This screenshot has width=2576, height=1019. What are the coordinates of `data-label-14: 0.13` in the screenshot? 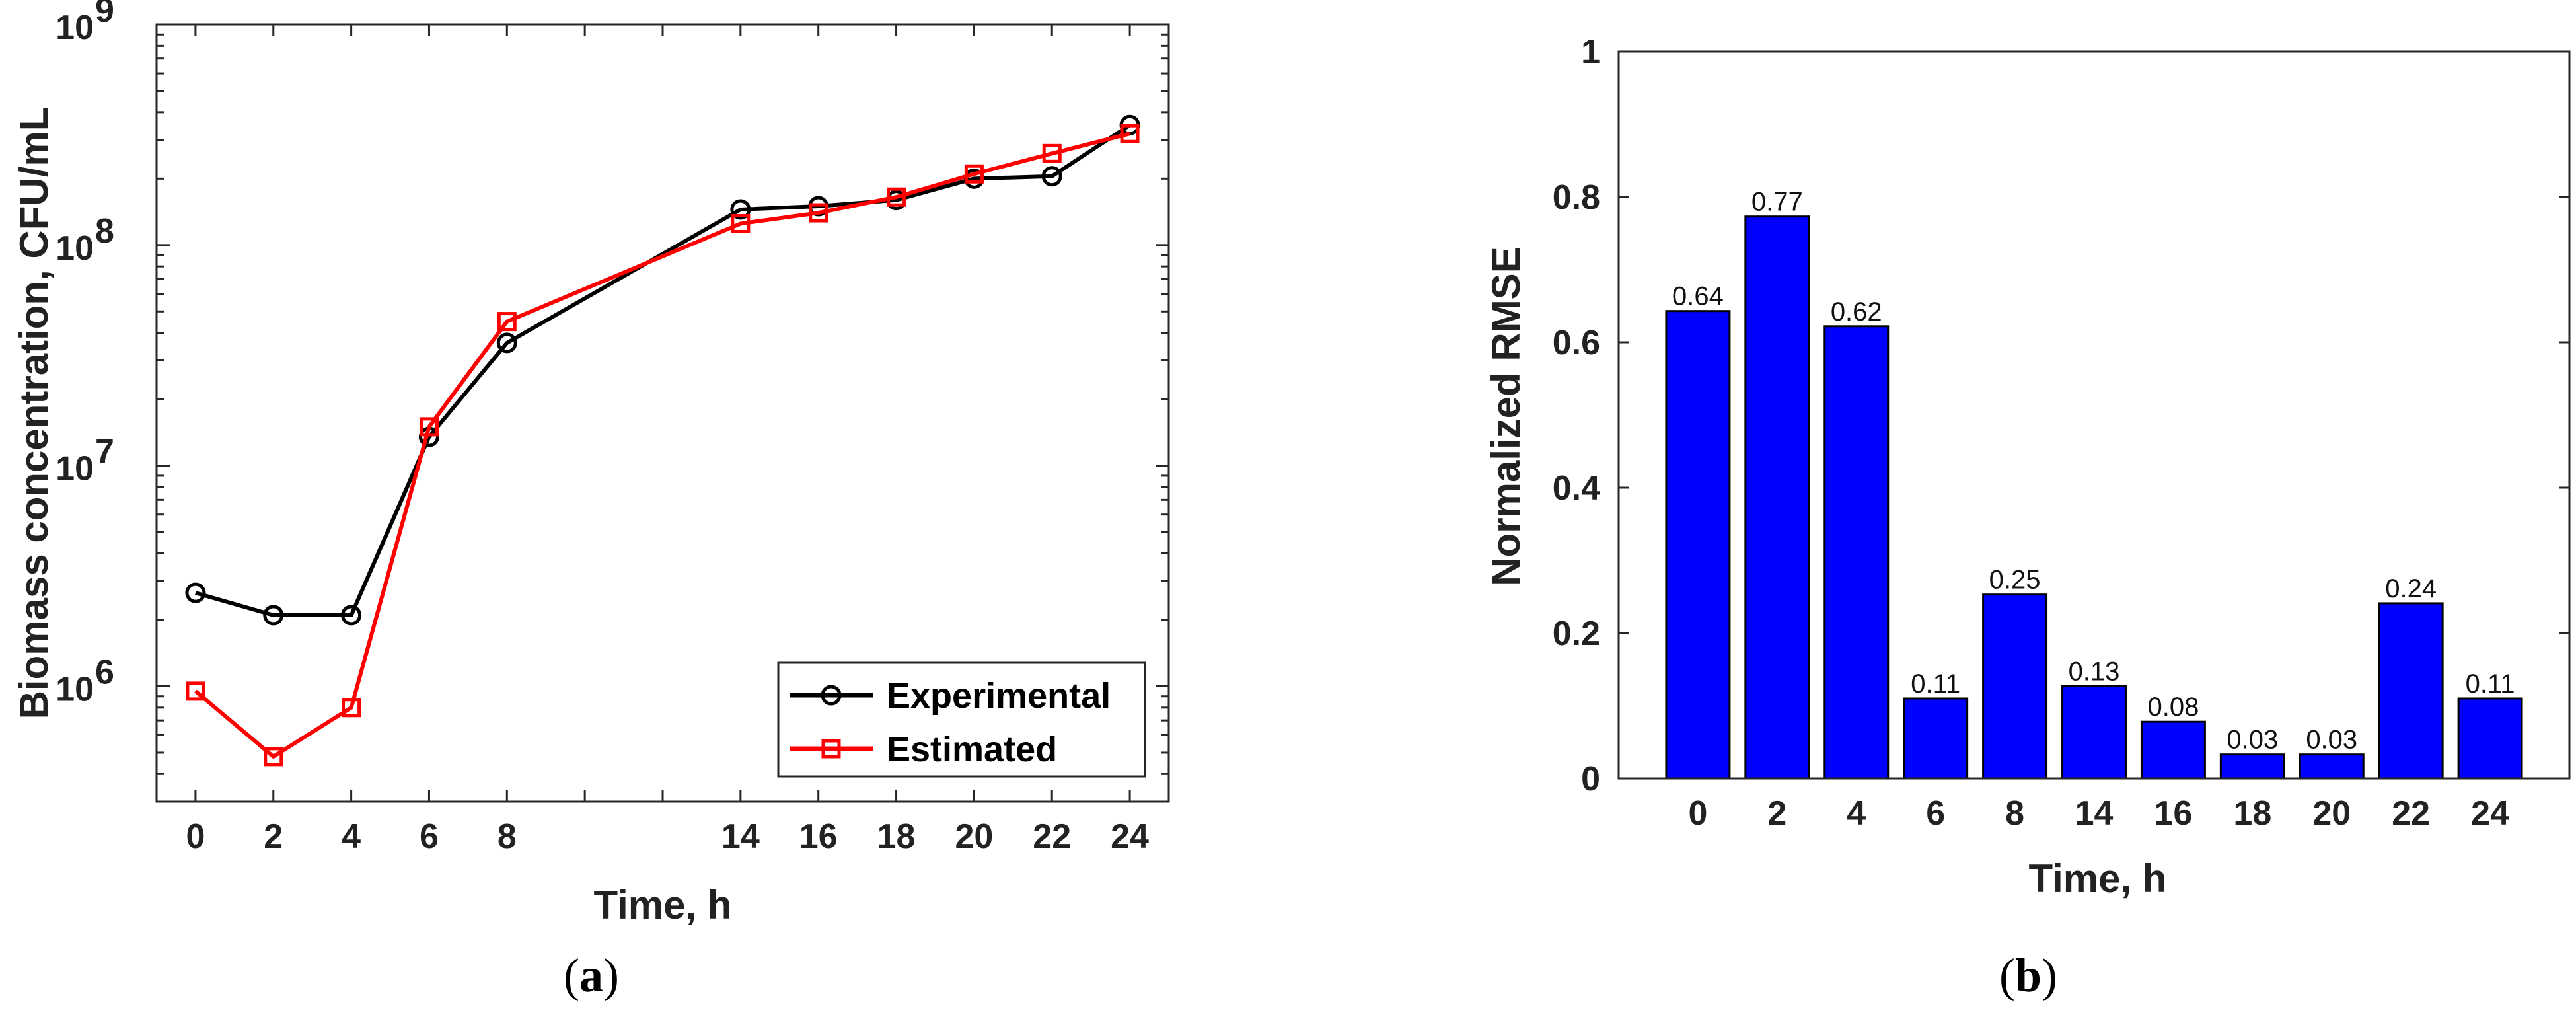 It's located at (2094, 671).